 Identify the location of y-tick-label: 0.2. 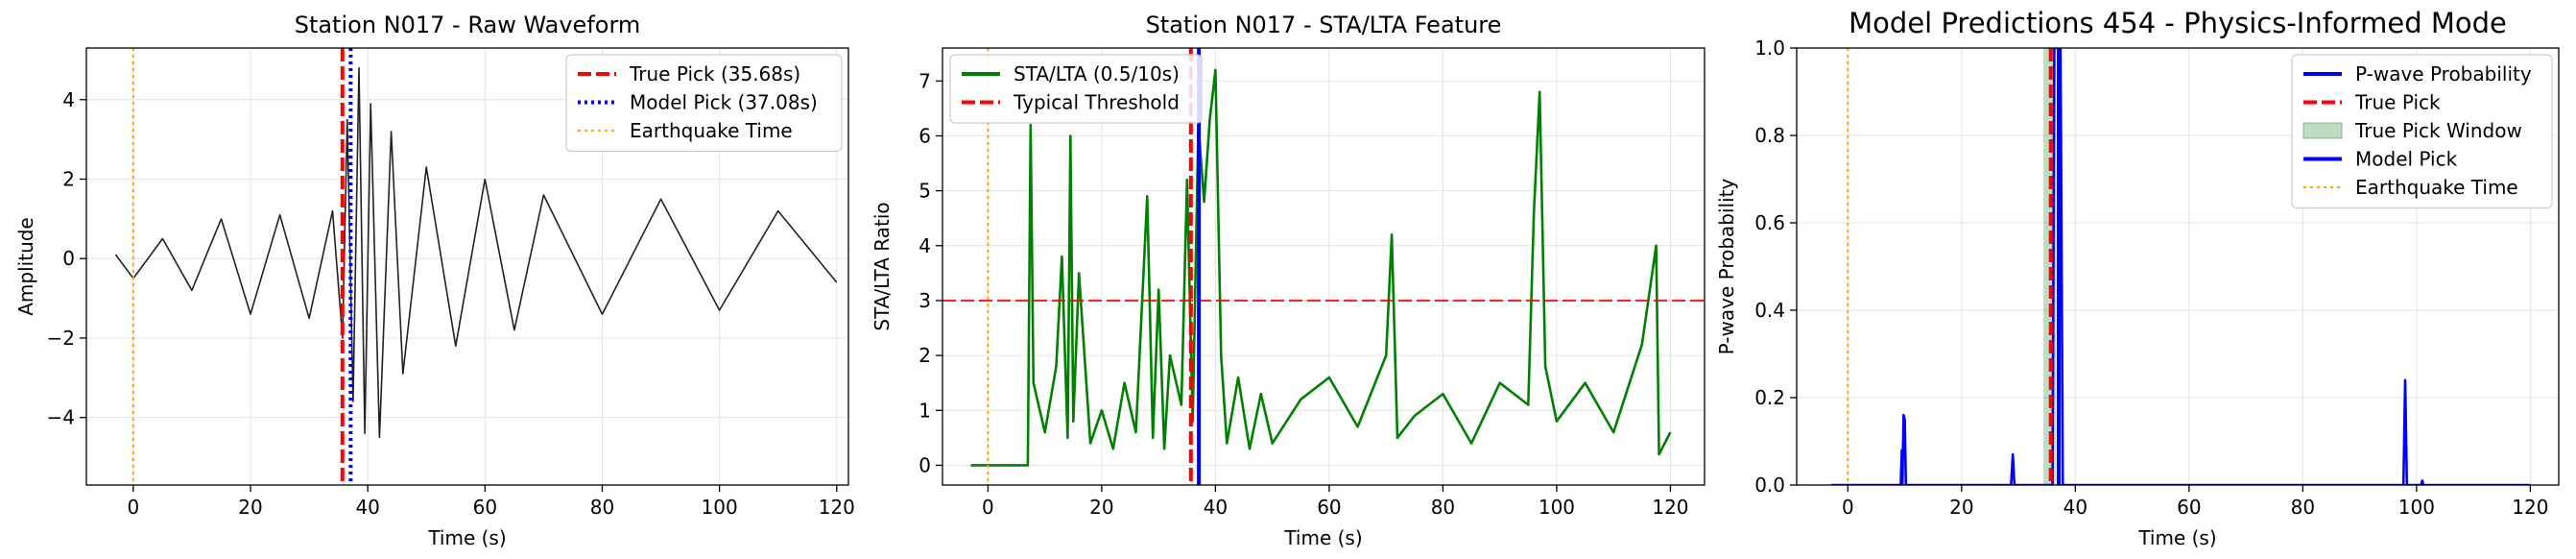
(1769, 397).